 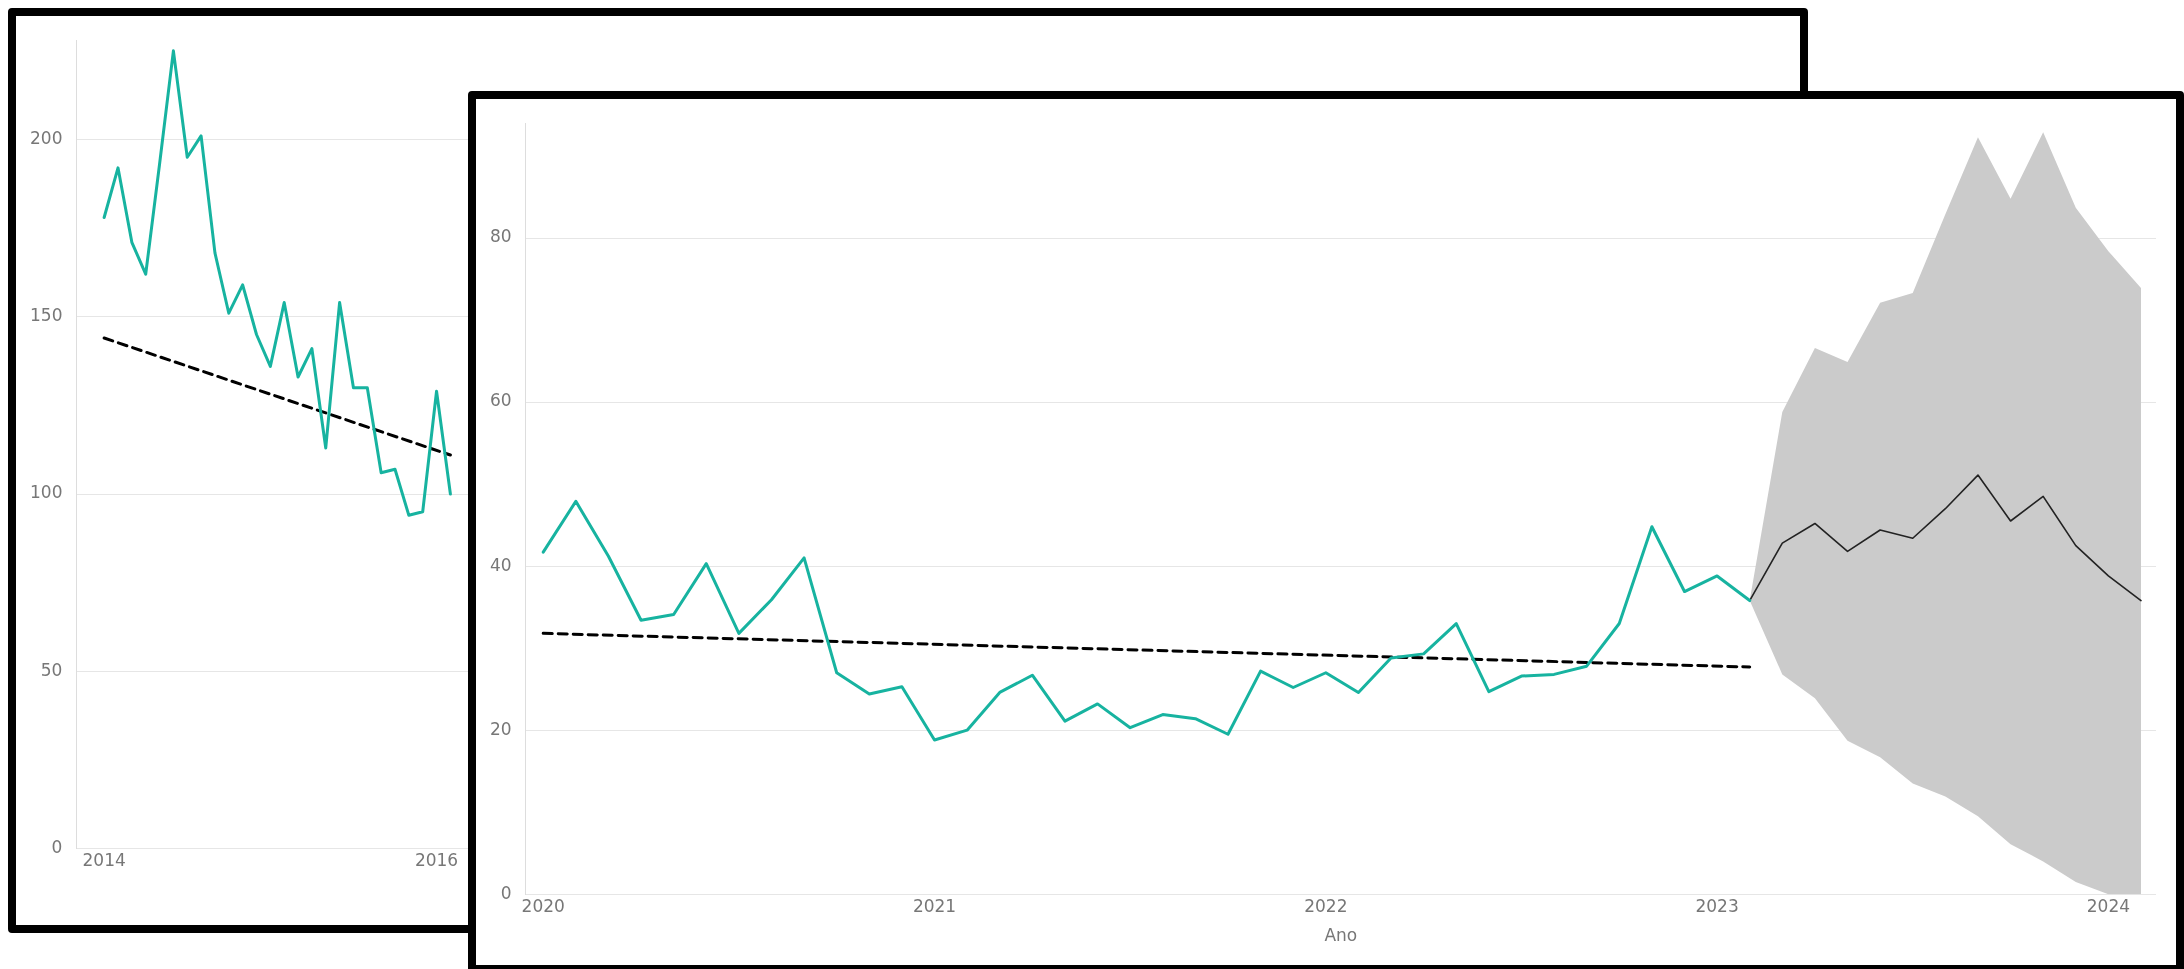 What do you see at coordinates (934, 905) in the screenshot?
I see `x-tick-label: 2021` at bounding box center [934, 905].